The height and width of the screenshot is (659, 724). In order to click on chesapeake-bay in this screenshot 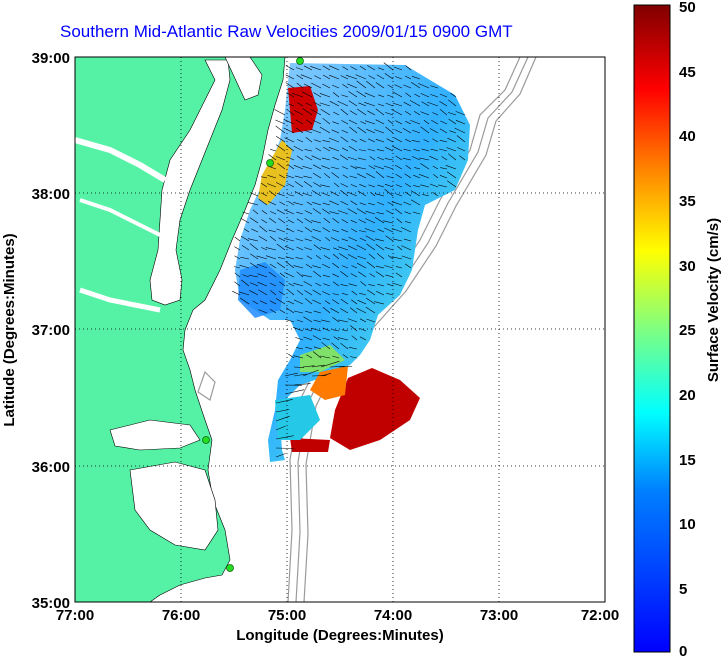, I will do `click(190, 182)`.